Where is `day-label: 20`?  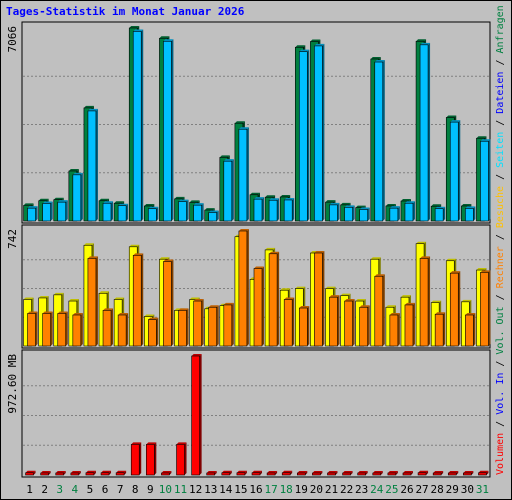 day-label: 20 is located at coordinates (316, 489).